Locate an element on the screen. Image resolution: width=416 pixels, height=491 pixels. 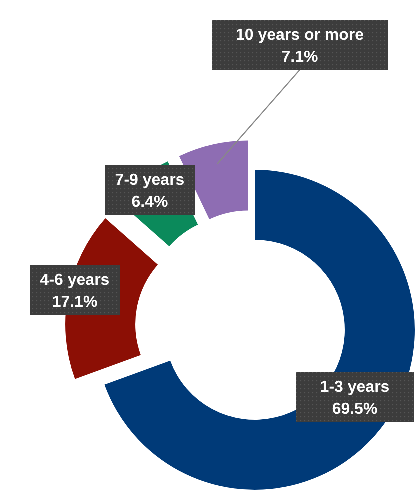
slice-label: 1-3 years is located at coordinates (355, 387).